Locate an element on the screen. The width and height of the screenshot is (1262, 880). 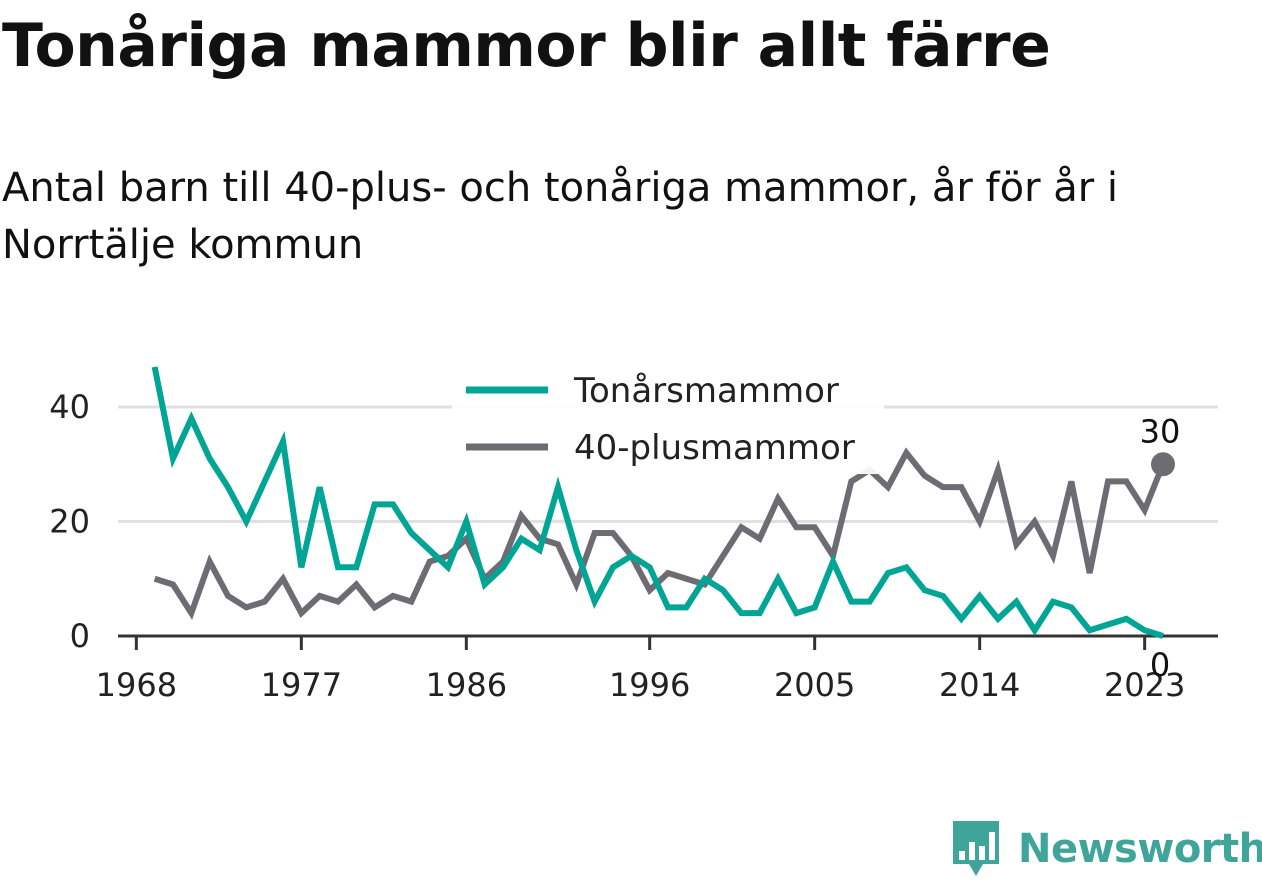
x-tick-label-1996: 1996 is located at coordinates (649, 685).